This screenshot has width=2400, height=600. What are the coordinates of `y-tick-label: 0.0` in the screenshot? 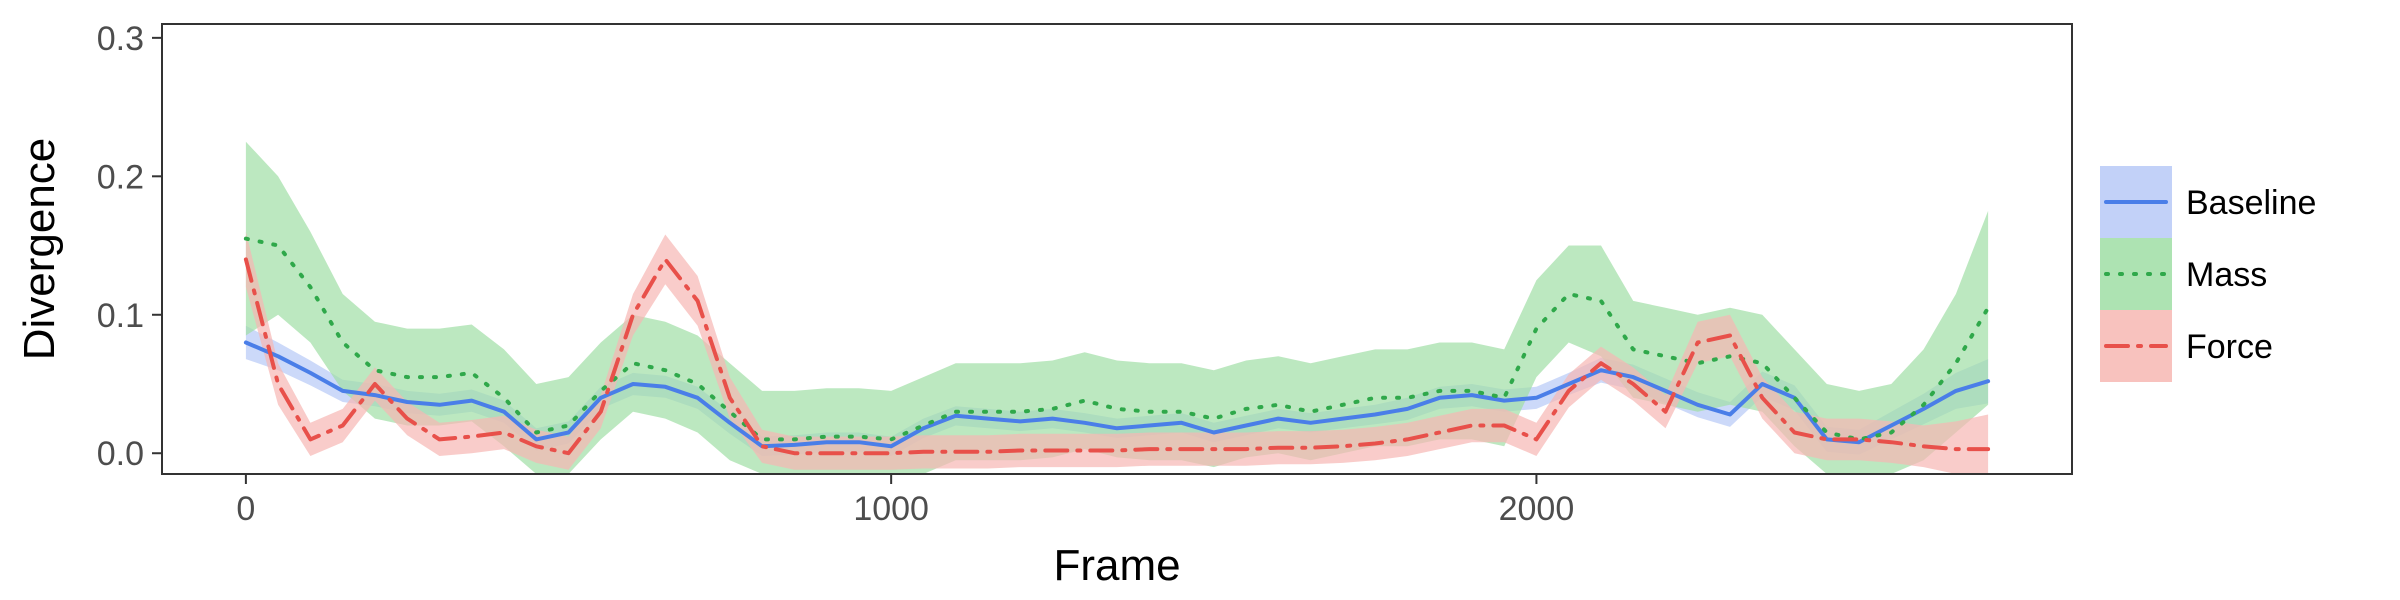 It's located at (120, 454).